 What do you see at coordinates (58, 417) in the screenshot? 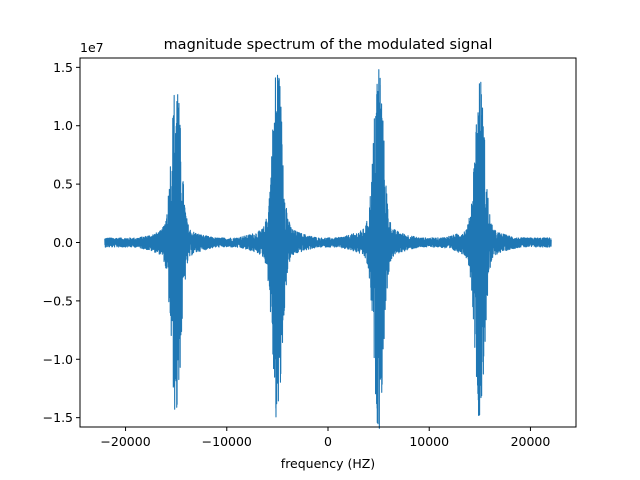
I see `y-tick-label: −1.5` at bounding box center [58, 417].